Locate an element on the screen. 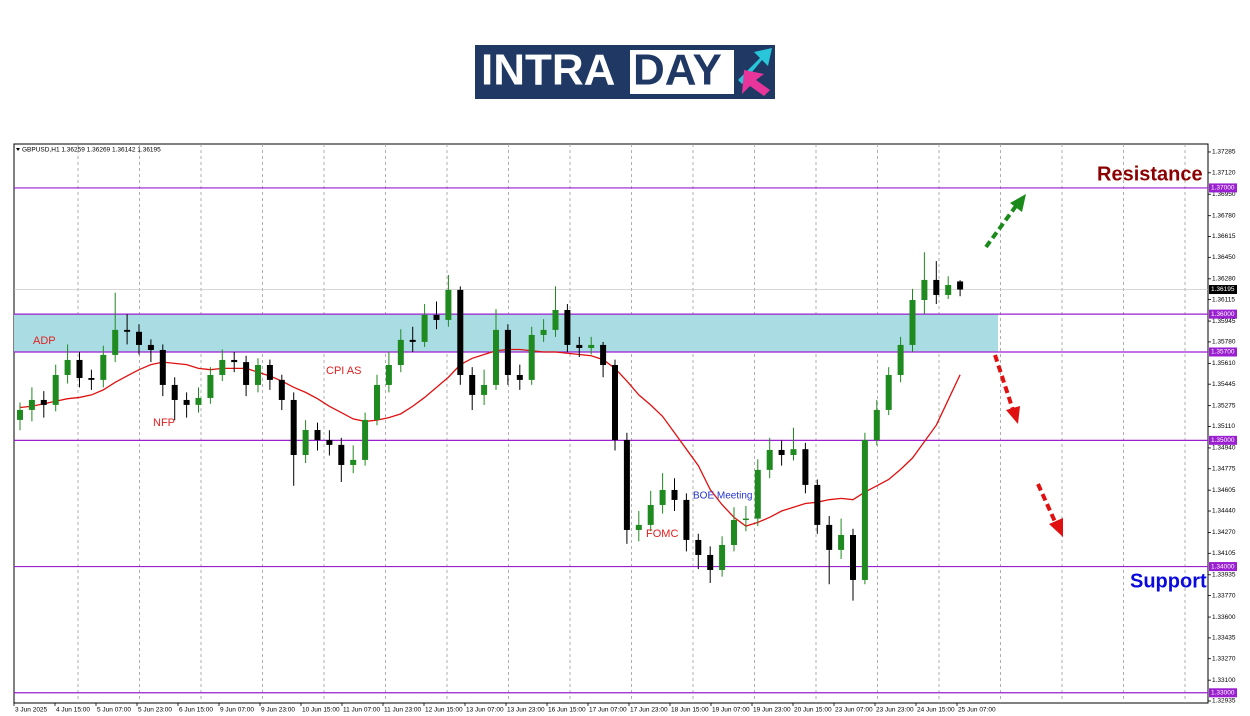 This screenshot has height=716, width=1250. x-tick-label: 17 Jun 23:00 is located at coordinates (649, 710).